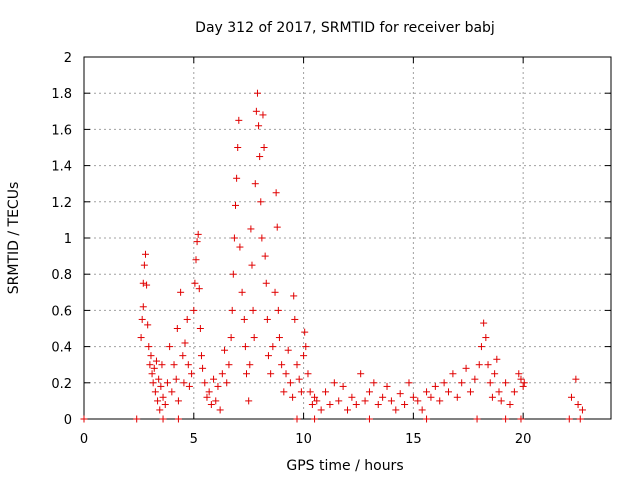 This screenshot has width=640, height=480. Describe the element at coordinates (194, 439) in the screenshot. I see `x-tick-label: 5` at that location.